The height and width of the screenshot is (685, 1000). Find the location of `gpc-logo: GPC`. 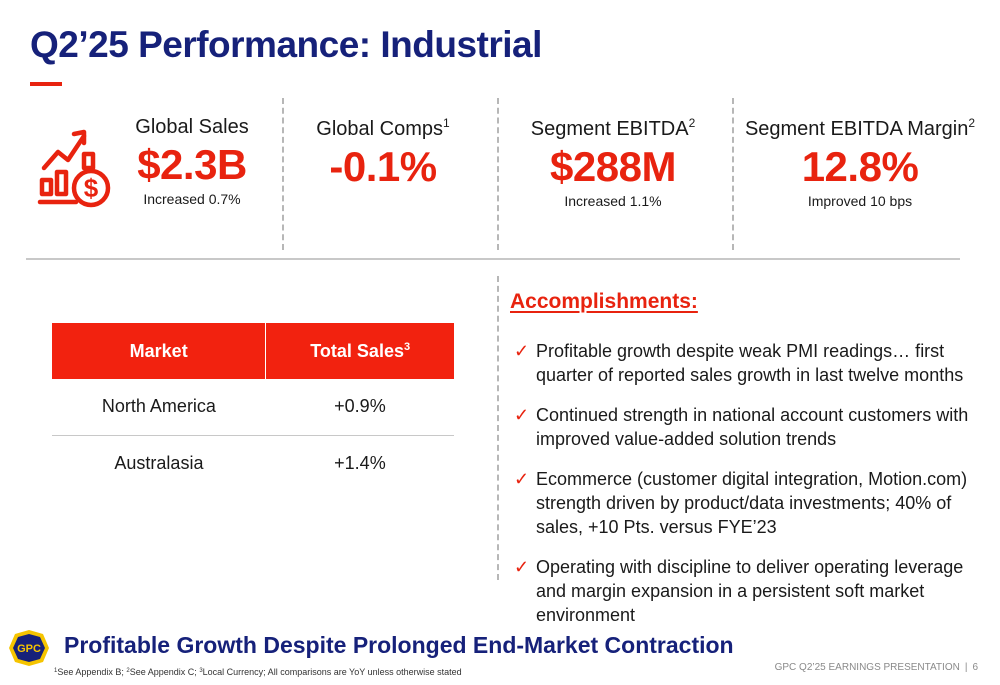

gpc-logo: GPC is located at coordinates (29, 648).